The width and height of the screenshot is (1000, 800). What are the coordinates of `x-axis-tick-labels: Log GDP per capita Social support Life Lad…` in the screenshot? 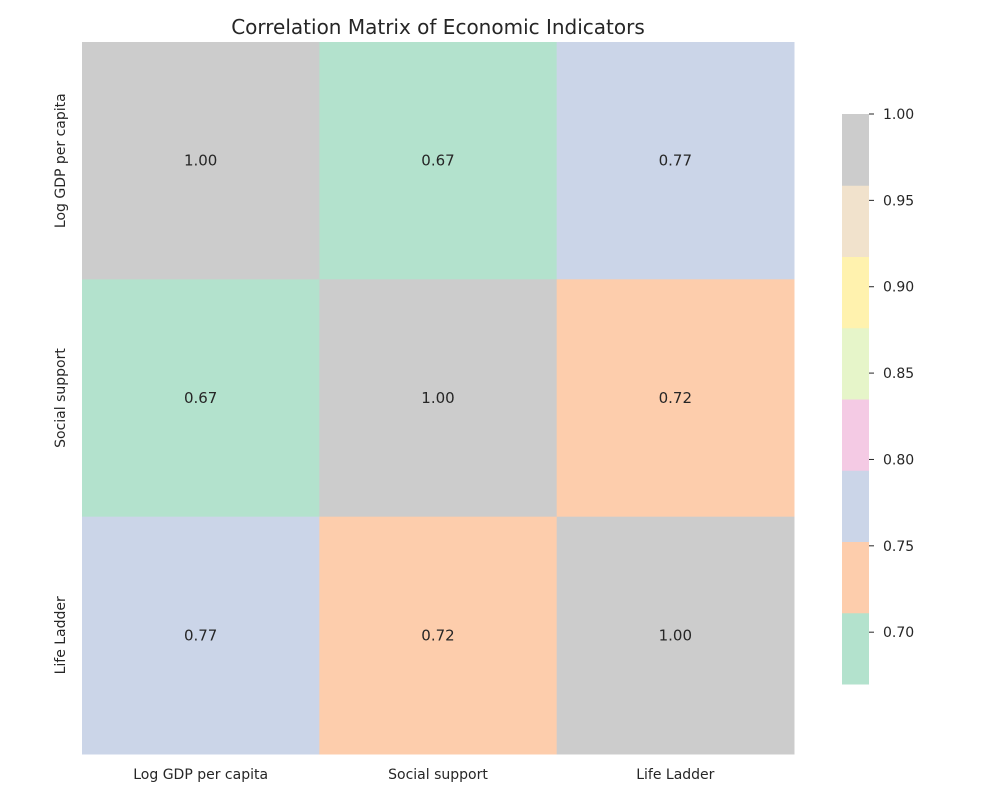 It's located at (423, 775).